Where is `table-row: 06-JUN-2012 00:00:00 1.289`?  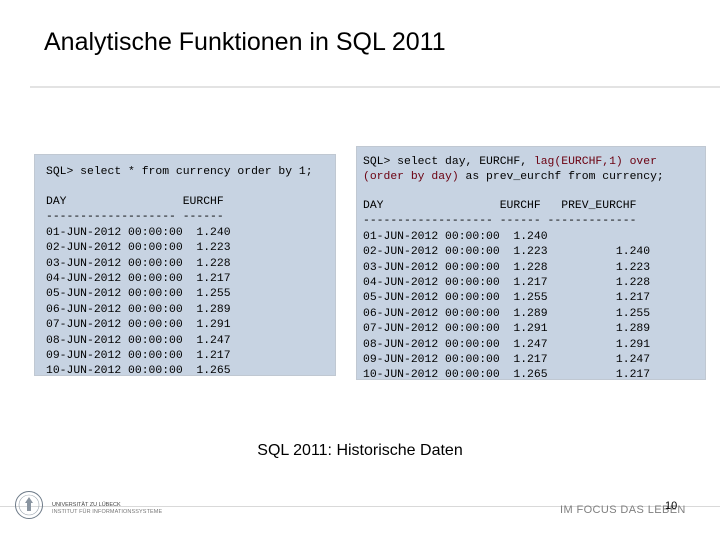
table-row: 06-JUN-2012 00:00:00 1.289 is located at coordinates (138, 309).